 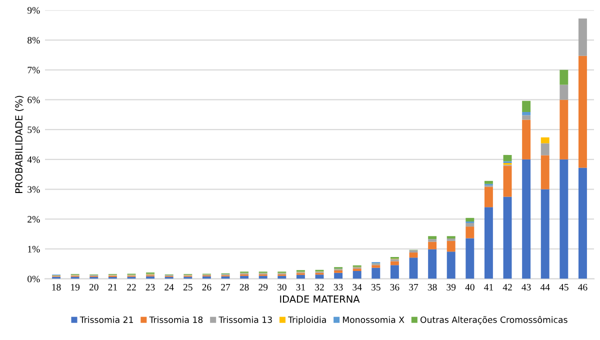 What do you see at coordinates (507, 287) in the screenshot?
I see `x-tick-label: 42` at bounding box center [507, 287].